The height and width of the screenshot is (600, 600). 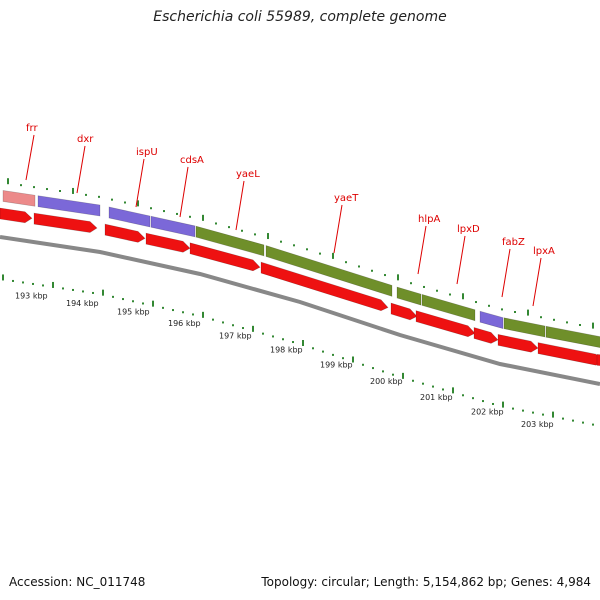 What do you see at coordinates (147, 152) in the screenshot?
I see `gene-label: ispU` at bounding box center [147, 152].